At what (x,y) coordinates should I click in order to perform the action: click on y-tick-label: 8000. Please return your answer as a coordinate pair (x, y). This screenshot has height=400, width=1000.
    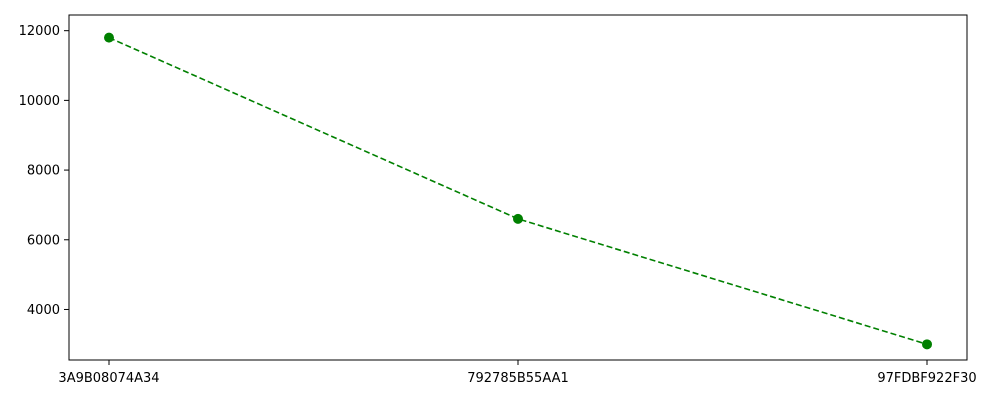
    Looking at the image, I should click on (43, 171).